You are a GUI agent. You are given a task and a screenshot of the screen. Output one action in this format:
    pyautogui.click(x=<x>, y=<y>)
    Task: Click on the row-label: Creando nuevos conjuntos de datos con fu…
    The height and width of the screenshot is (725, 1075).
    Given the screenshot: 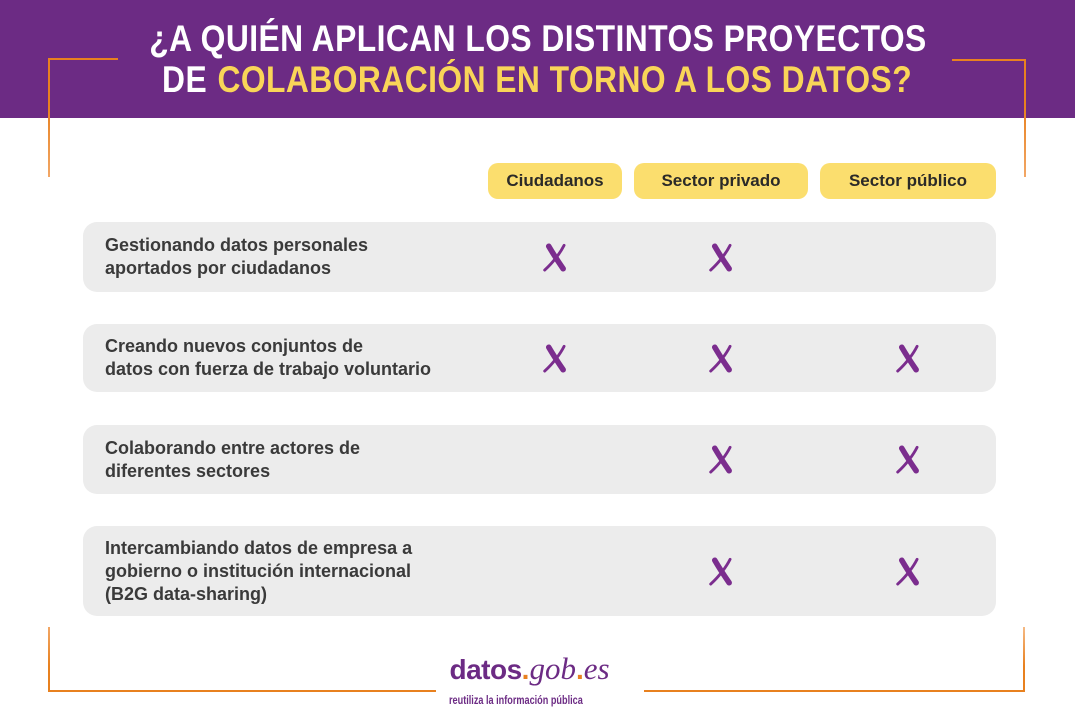 What is the action you would take?
    pyautogui.click(x=268, y=357)
    